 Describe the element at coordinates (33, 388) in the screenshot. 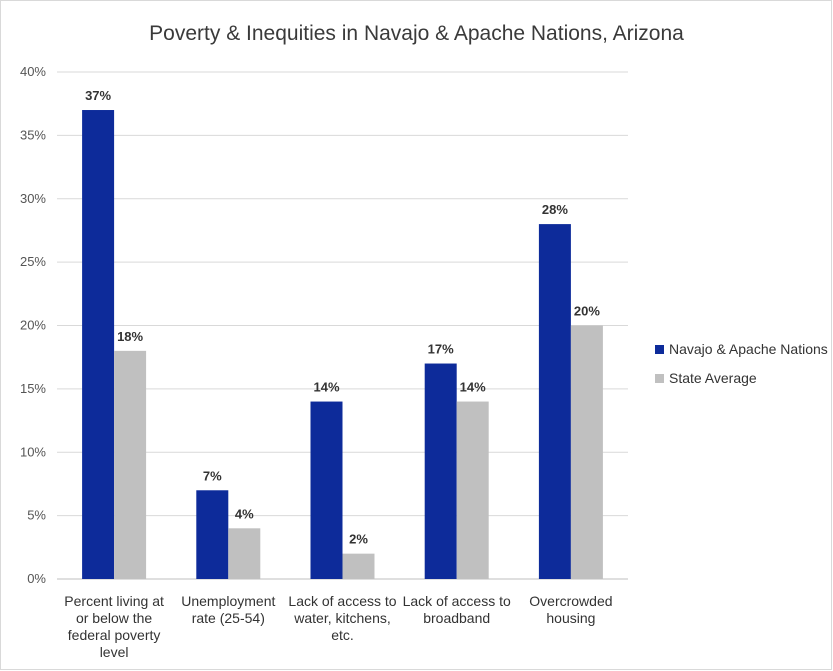

I see `y-tick-label: 15%` at that location.